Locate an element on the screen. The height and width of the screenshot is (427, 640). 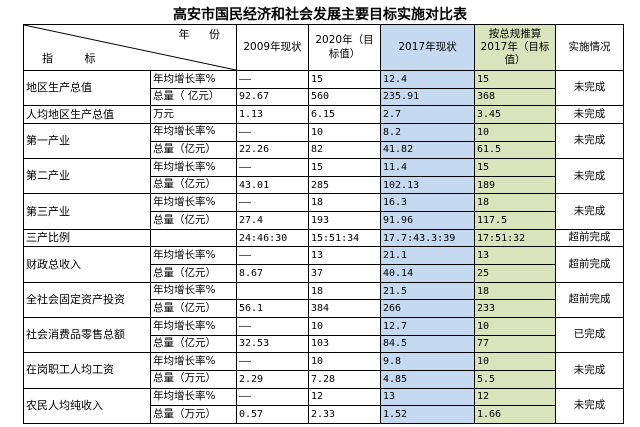
table-row: 人均地区生产总值 万元 1.13 6.15 2.7 3.45 未完成 is located at coordinates (323, 114).